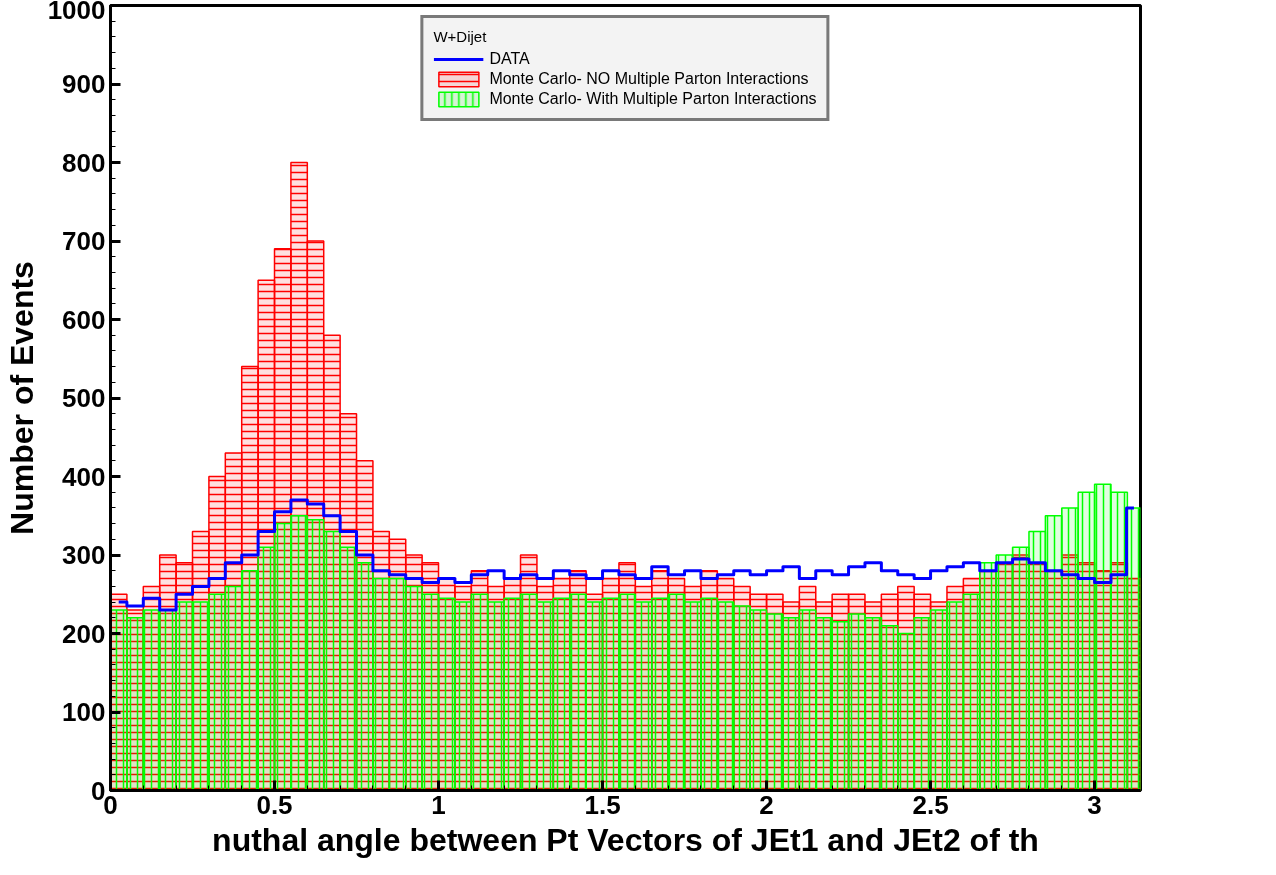 The height and width of the screenshot is (875, 1276). What do you see at coordinates (84, 162) in the screenshot?
I see `y-tick-label: 800` at bounding box center [84, 162].